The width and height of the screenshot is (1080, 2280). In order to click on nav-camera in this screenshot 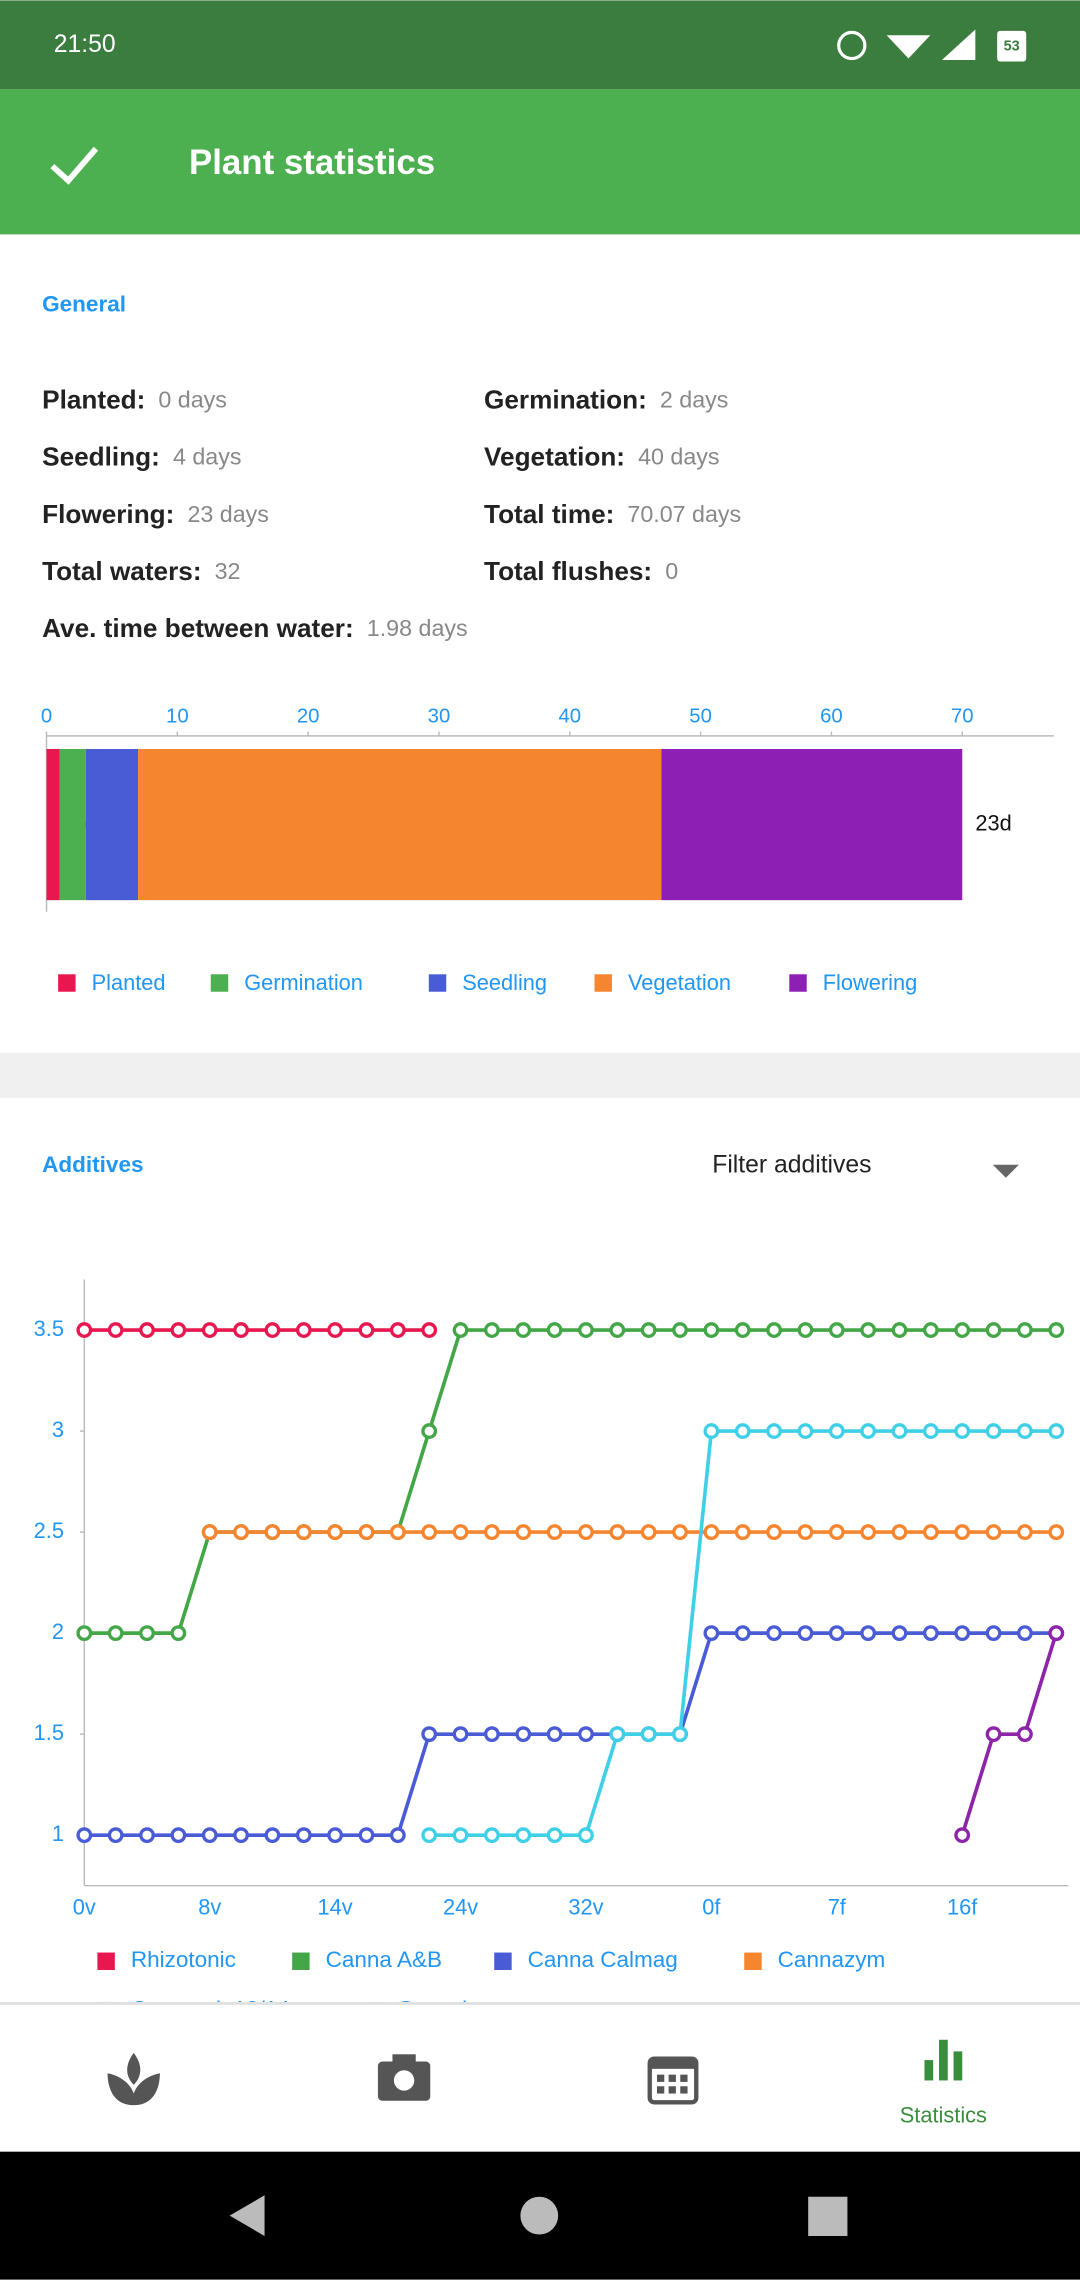, I will do `click(404, 2077)`.